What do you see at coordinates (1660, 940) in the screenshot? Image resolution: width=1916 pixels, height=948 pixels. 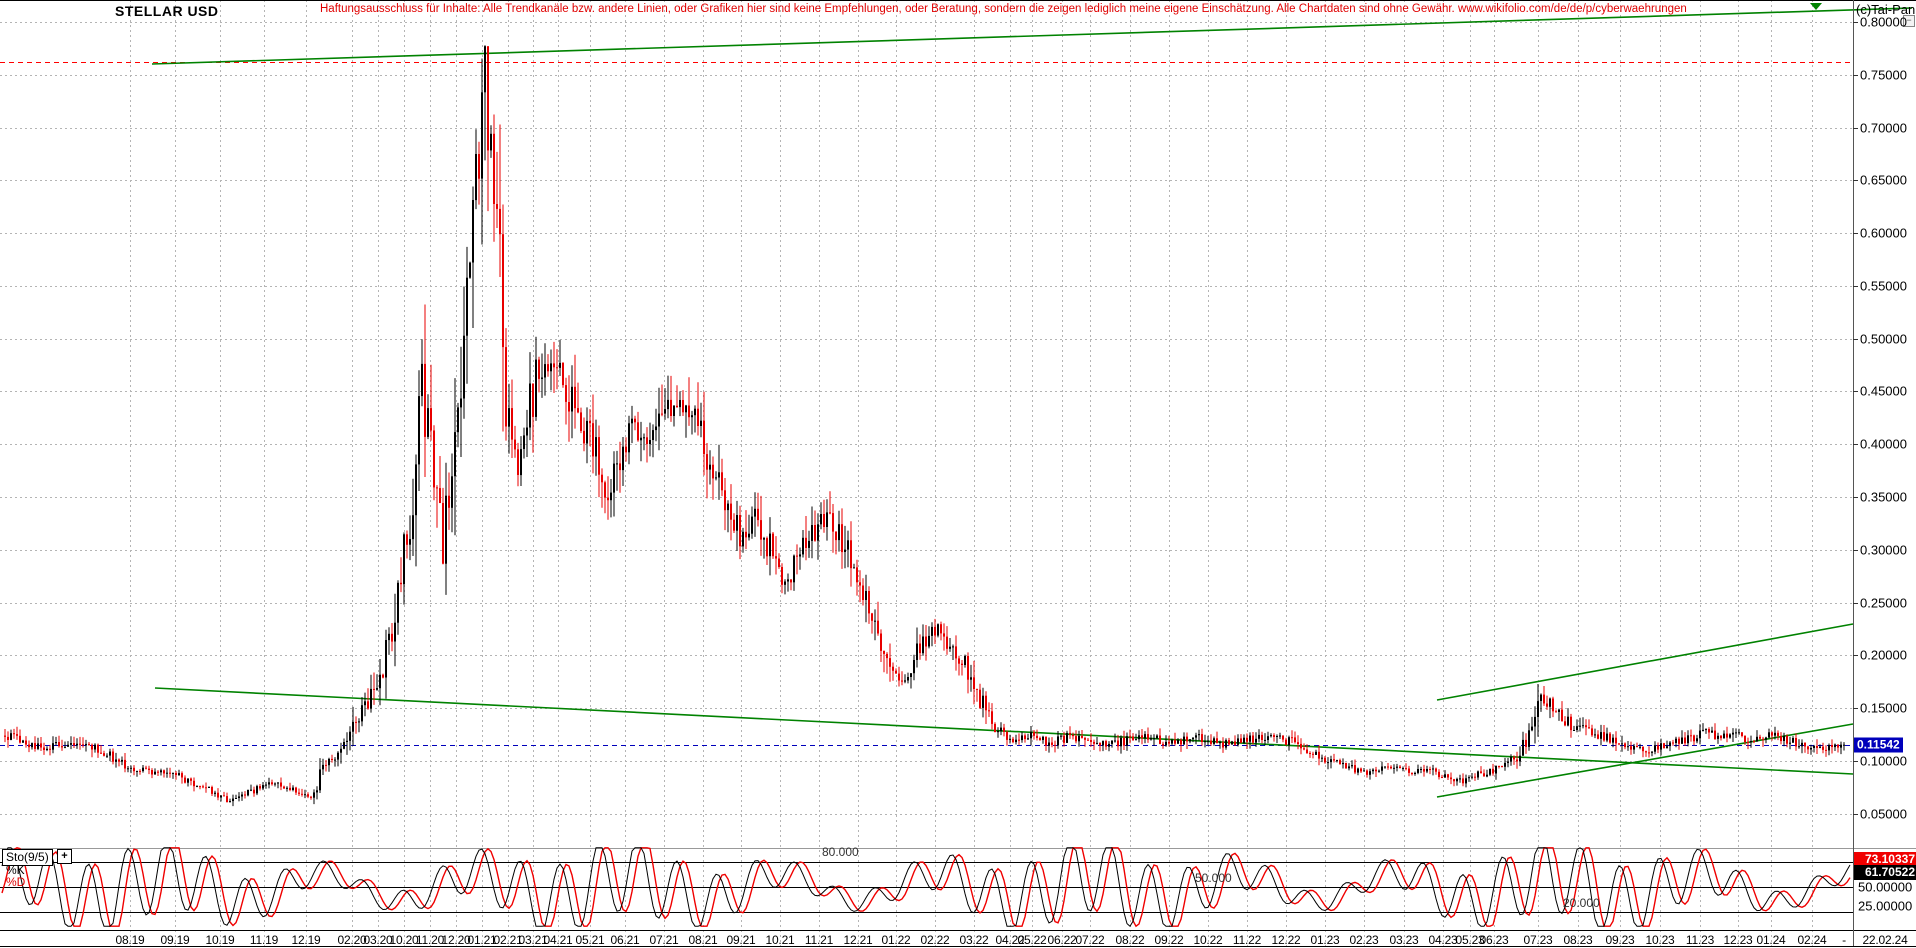 I see `time-axis-label: 10.23` at bounding box center [1660, 940].